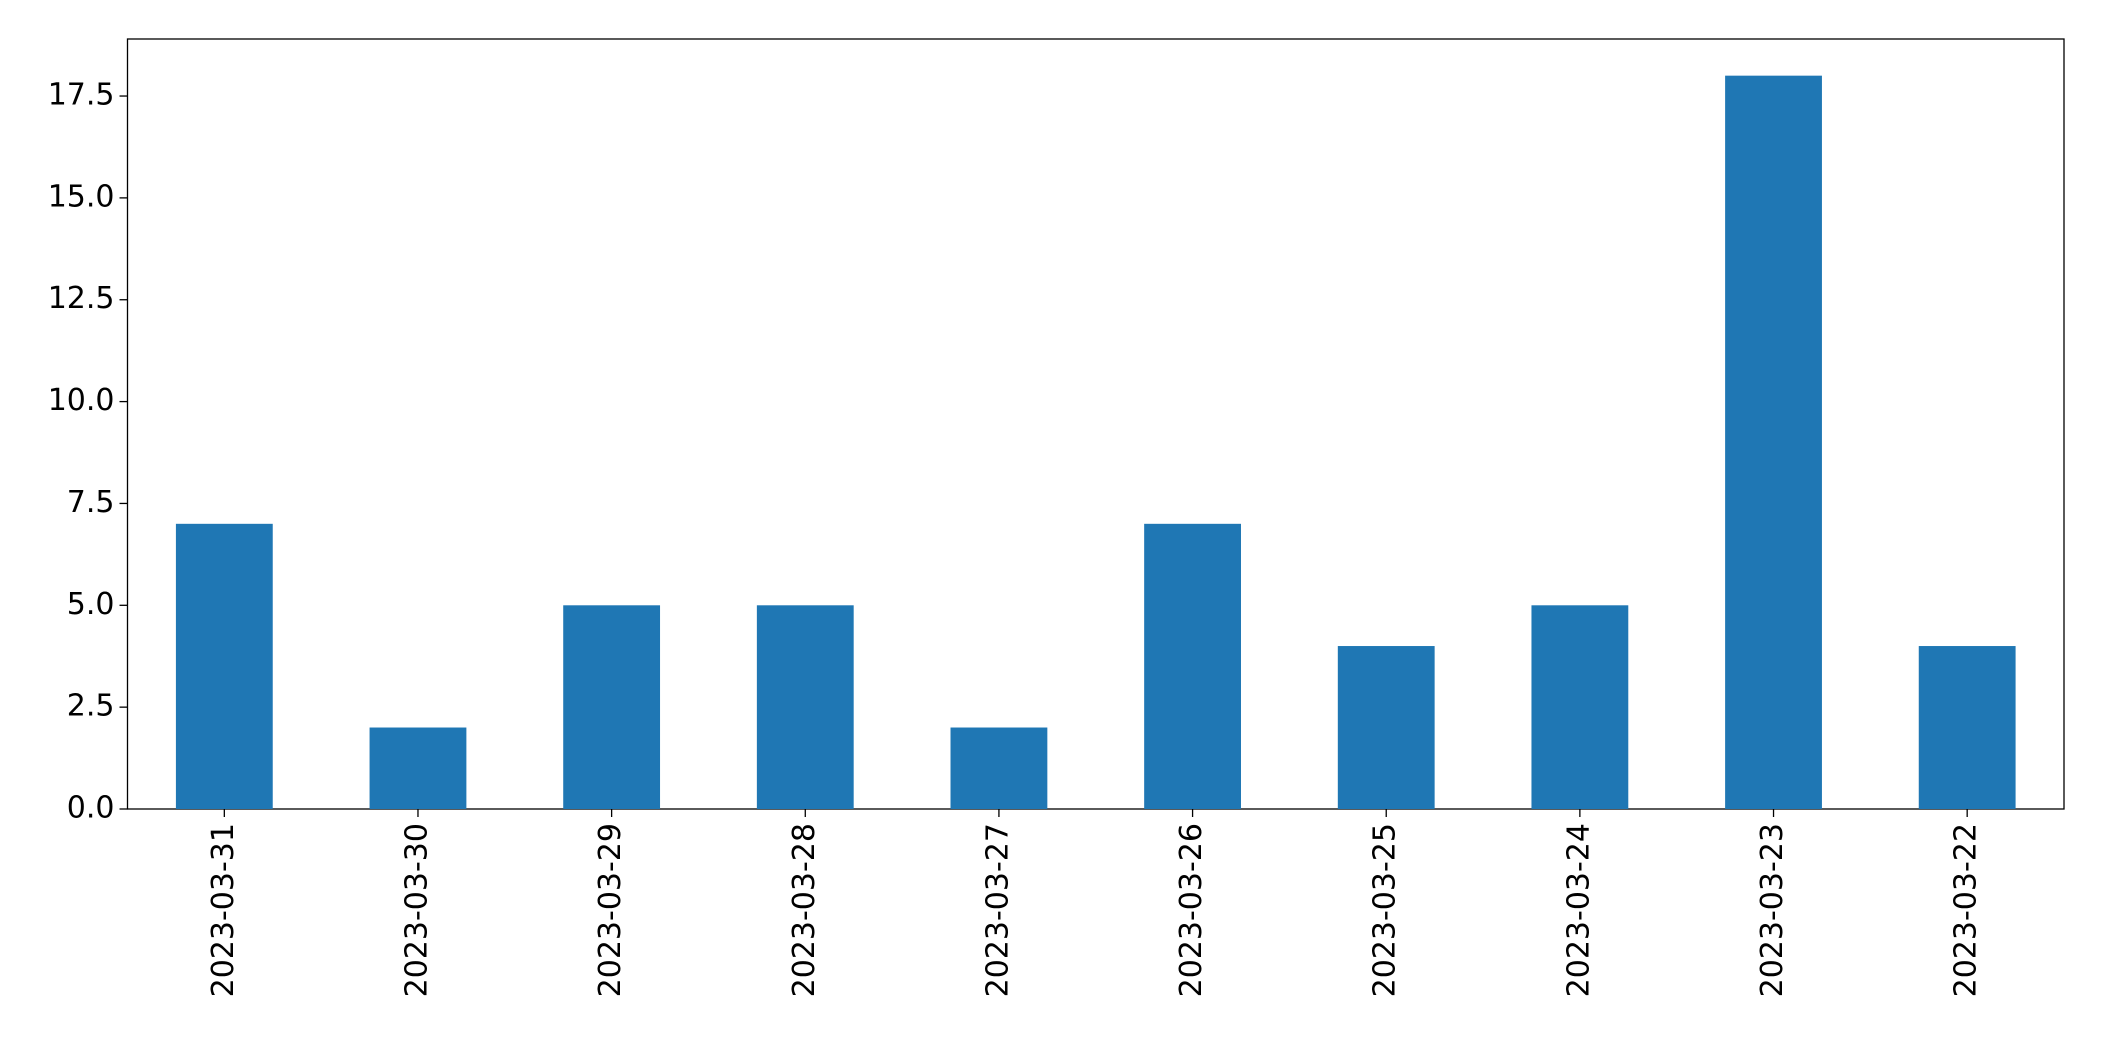 Image resolution: width=2104 pixels, height=1061 pixels. Describe the element at coordinates (1385, 910) in the screenshot. I see `x-tick-label: 2023-03-25` at that location.